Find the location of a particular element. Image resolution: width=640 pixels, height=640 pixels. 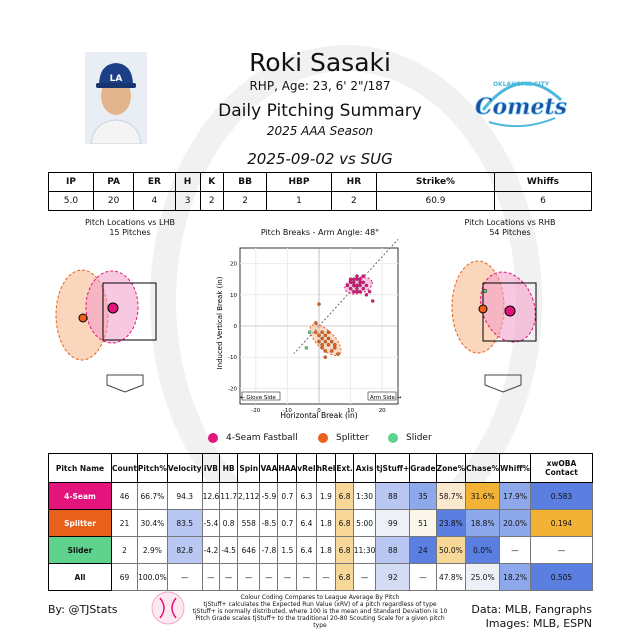

y-tick-label: 0 is located at coordinates (236, 327).